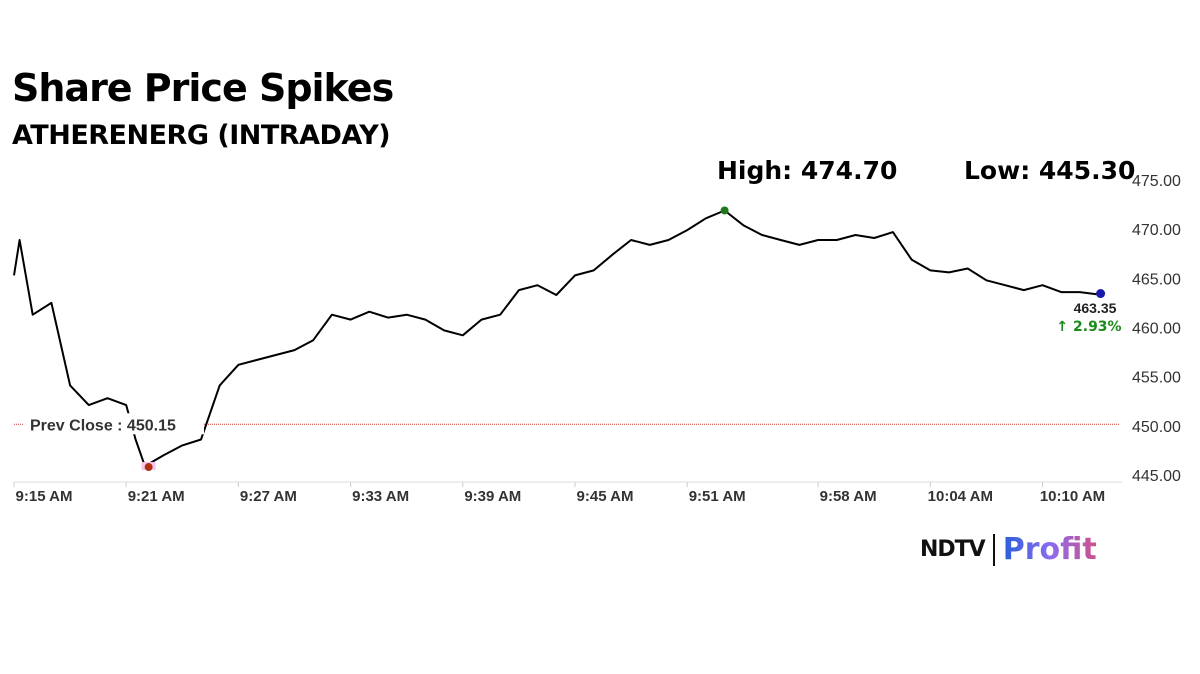 The height and width of the screenshot is (674, 1200). I want to click on x-tick-label: 9:45 AM, so click(605, 496).